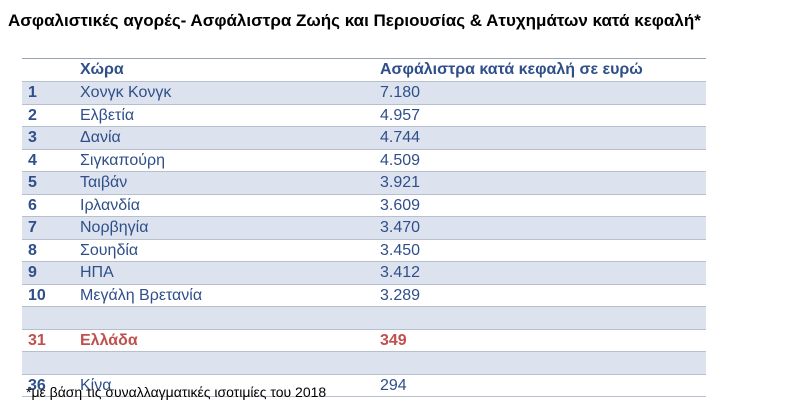 Image resolution: width=792 pixels, height=411 pixels. I want to click on row-rank: 9, so click(32, 272).